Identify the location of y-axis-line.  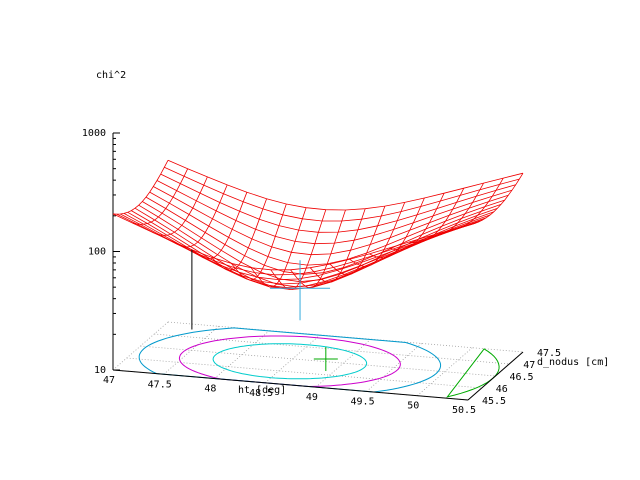
(495, 376).